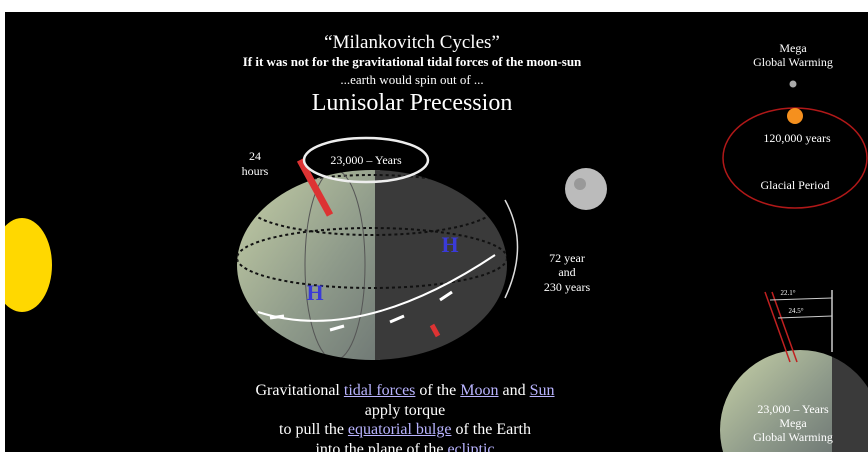 The height and width of the screenshot is (452, 868). Describe the element at coordinates (795, 311) in the screenshot. I see `angle: 24.5°` at that location.